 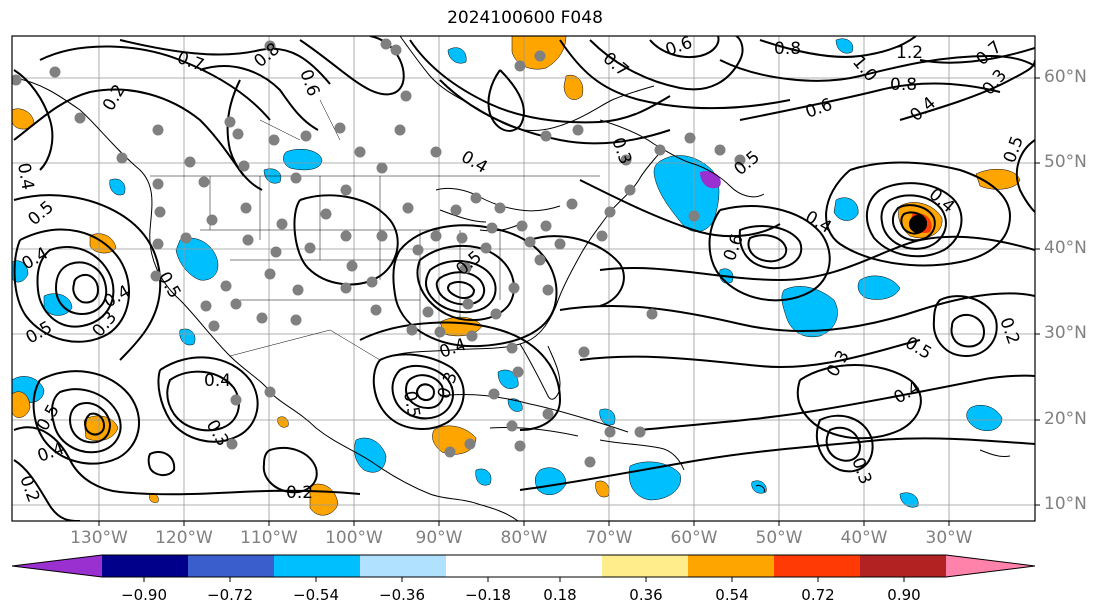 I want to click on colorbar-tick-label: 0.54, so click(x=732, y=595).